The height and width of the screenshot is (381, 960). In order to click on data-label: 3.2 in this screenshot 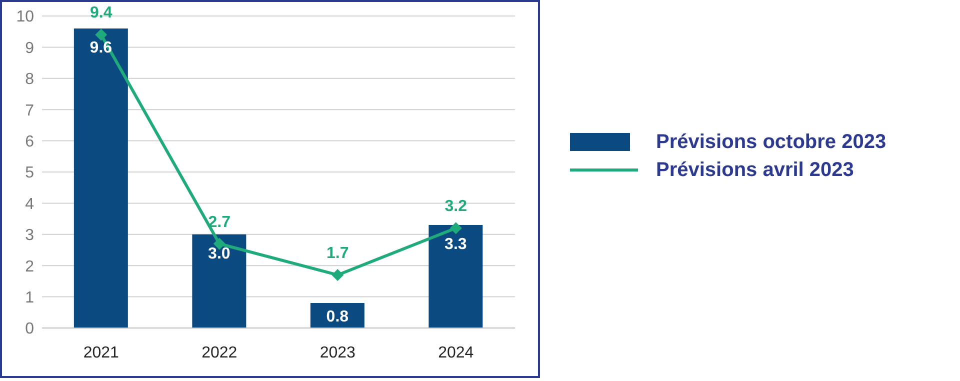, I will do `click(456, 207)`.